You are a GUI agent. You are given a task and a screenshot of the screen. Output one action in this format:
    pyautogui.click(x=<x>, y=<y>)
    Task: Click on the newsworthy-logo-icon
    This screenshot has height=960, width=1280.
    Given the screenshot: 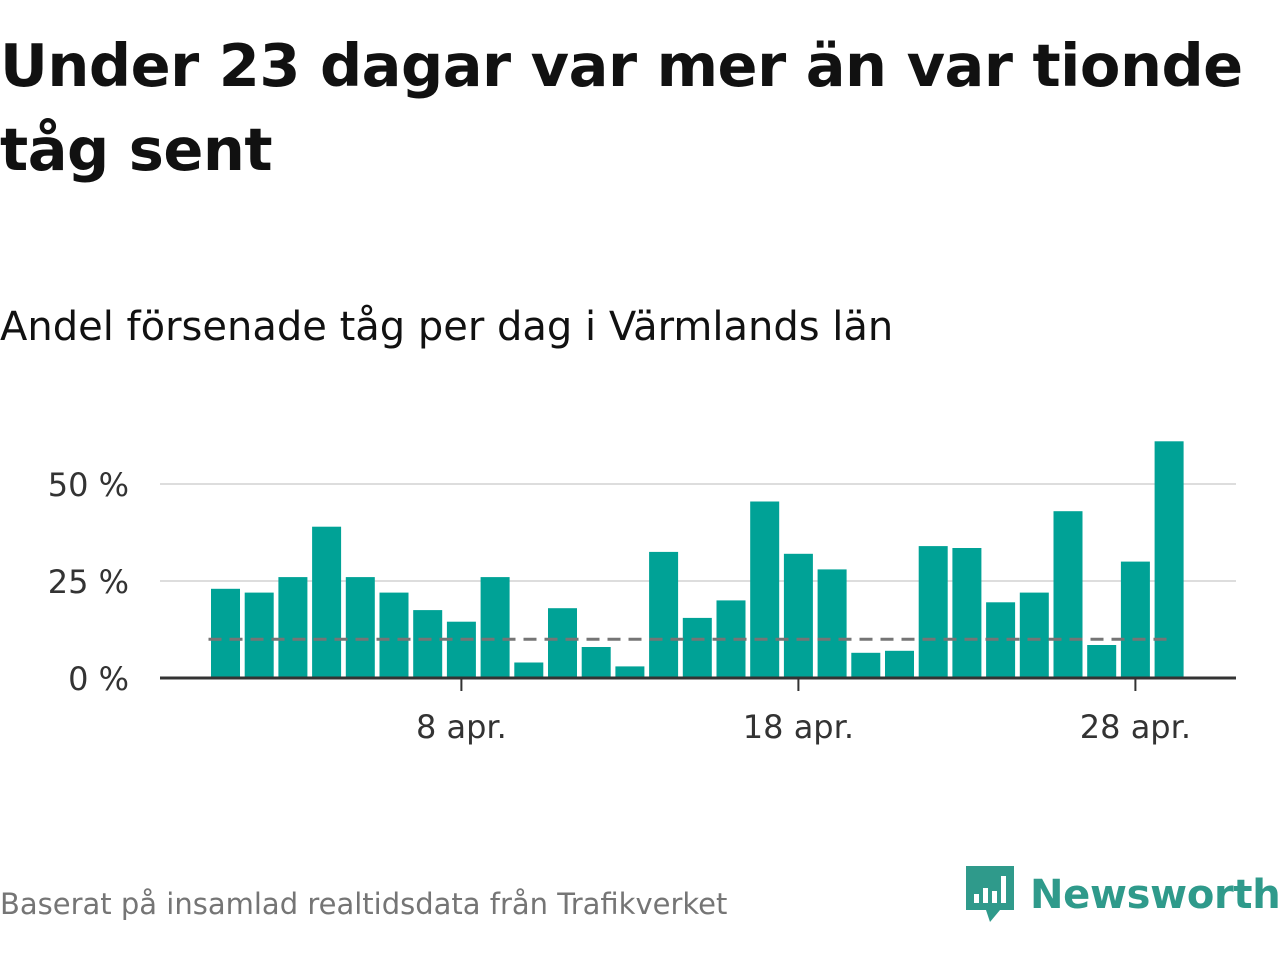 What is the action you would take?
    pyautogui.click(x=990, y=894)
    